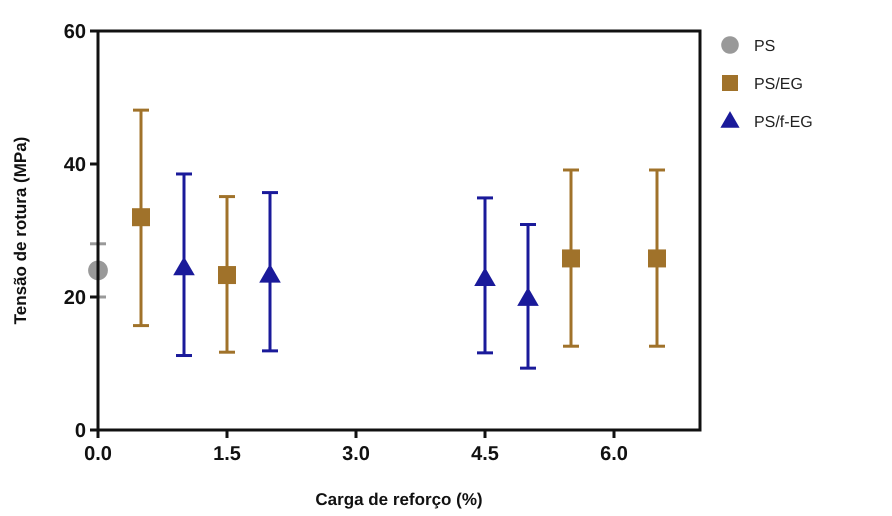  What do you see at coordinates (75, 298) in the screenshot?
I see `y-tick-label: 20` at bounding box center [75, 298].